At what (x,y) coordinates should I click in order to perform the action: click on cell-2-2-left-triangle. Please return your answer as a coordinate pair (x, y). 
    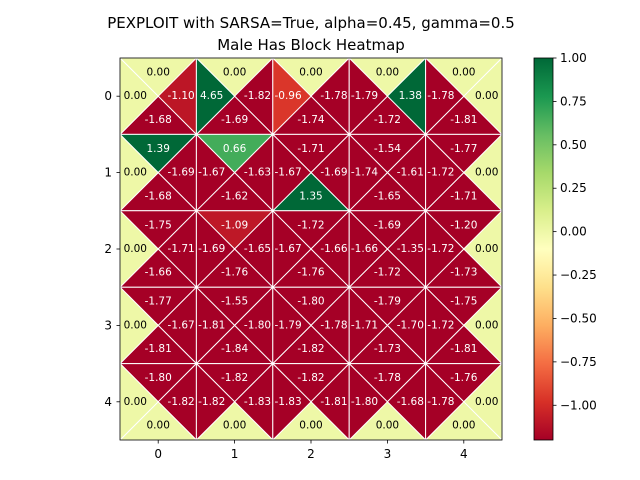
    Looking at the image, I should click on (292, 249).